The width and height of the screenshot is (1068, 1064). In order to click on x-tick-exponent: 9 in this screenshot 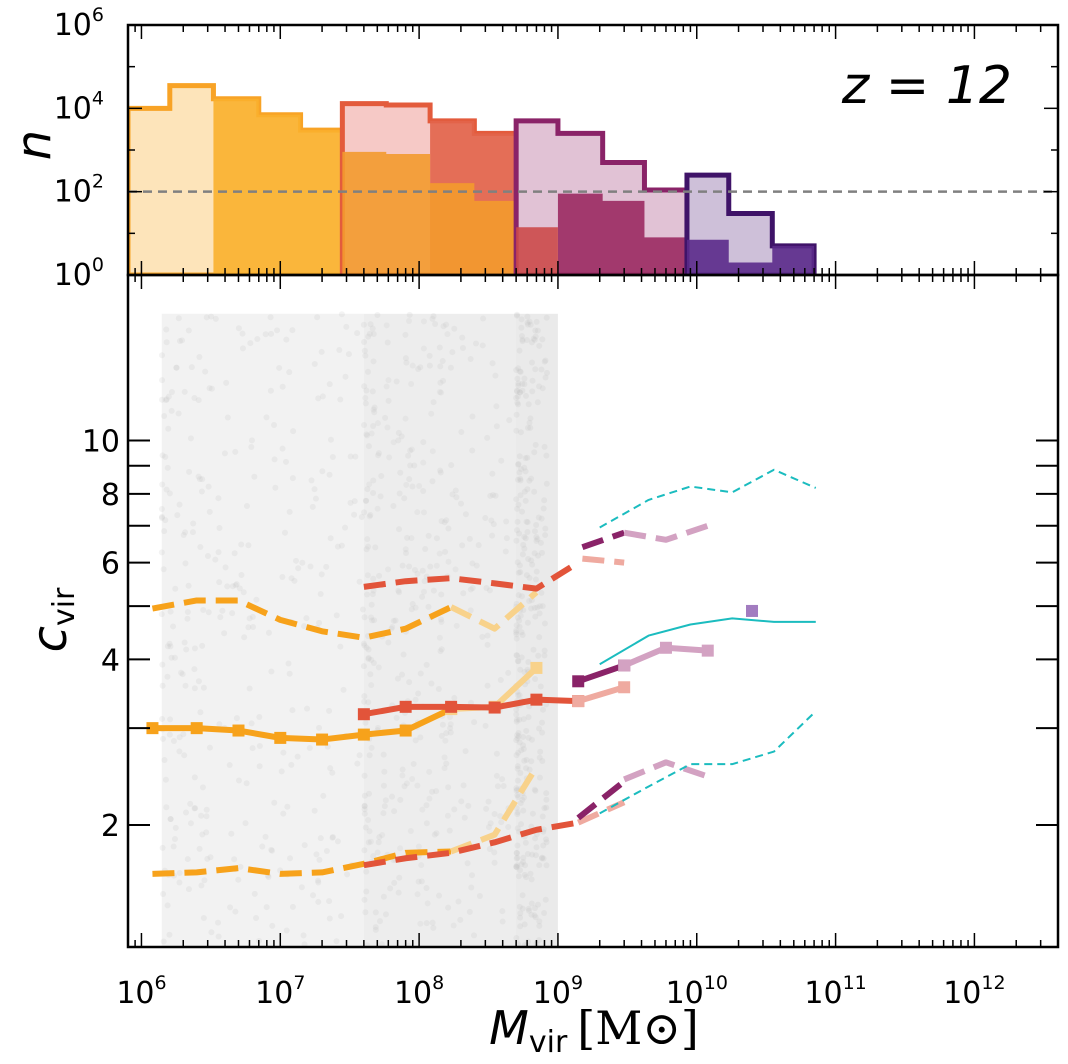, I will do `click(577, 983)`.